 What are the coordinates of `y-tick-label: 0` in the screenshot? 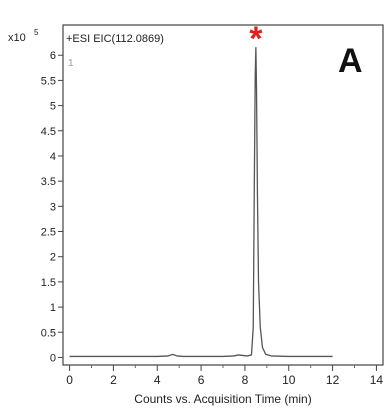 It's located at (53, 358).